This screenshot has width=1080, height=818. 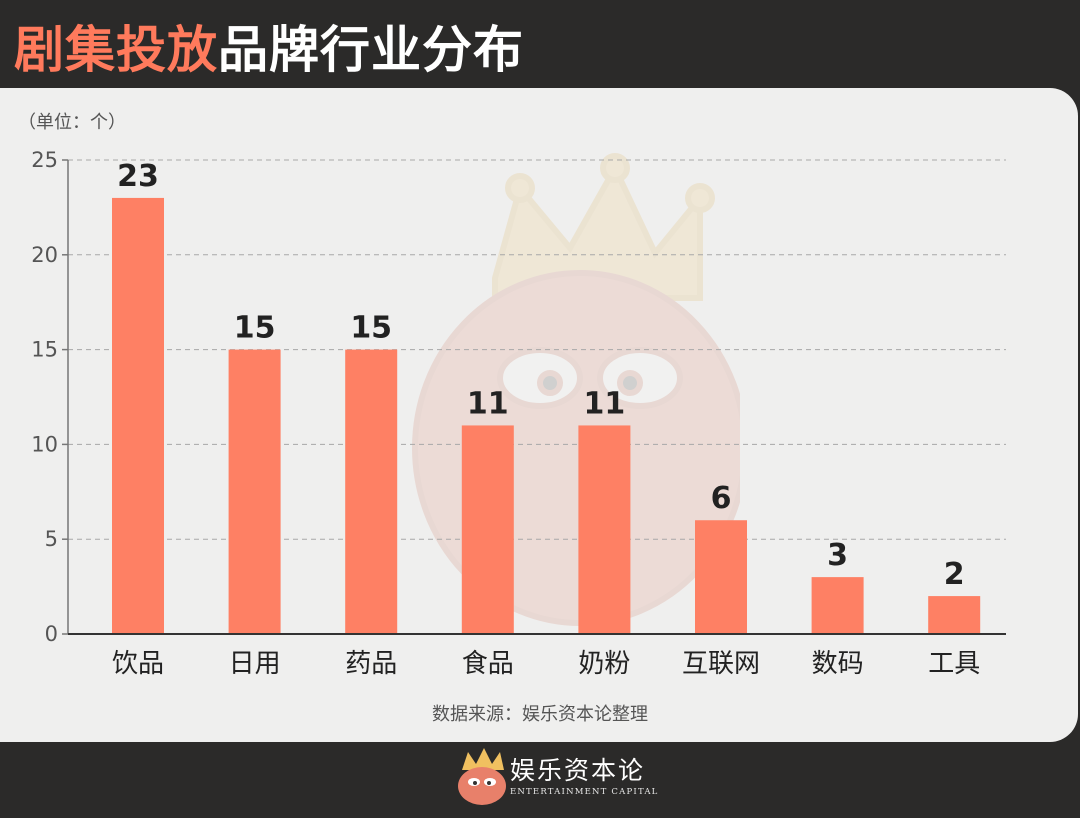 What do you see at coordinates (604, 664) in the screenshot?
I see `x-tick-label: 奶粉` at bounding box center [604, 664].